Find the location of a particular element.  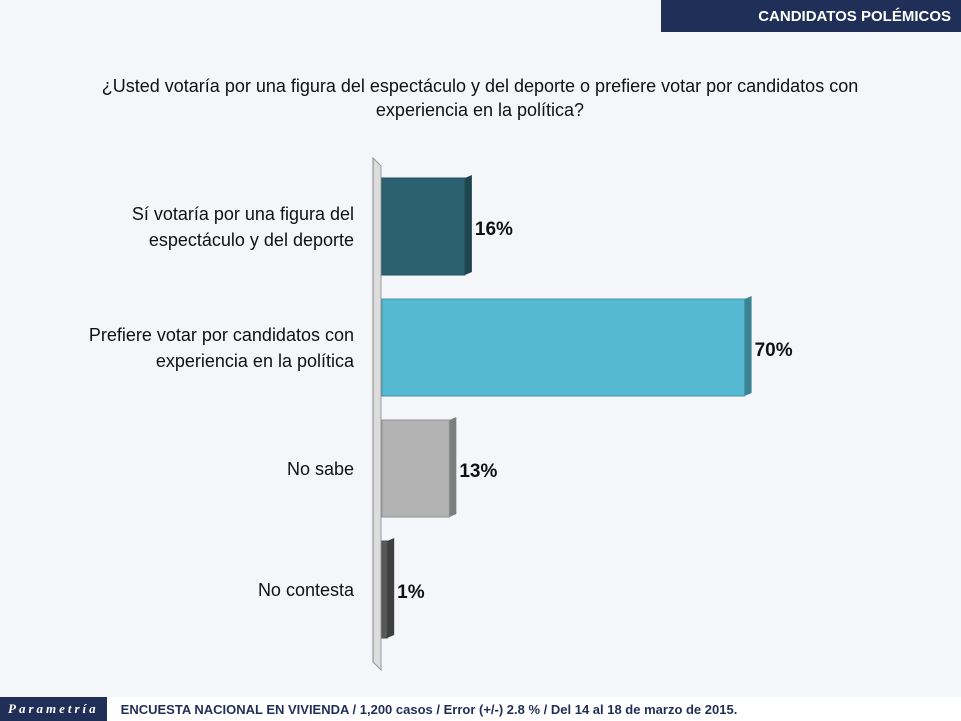

category-label: No contesta is located at coordinates (305, 589).